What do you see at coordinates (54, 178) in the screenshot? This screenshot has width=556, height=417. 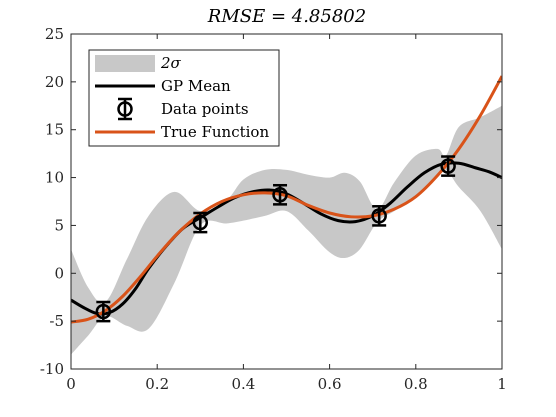 I see `y-tick-label: 10` at bounding box center [54, 178].